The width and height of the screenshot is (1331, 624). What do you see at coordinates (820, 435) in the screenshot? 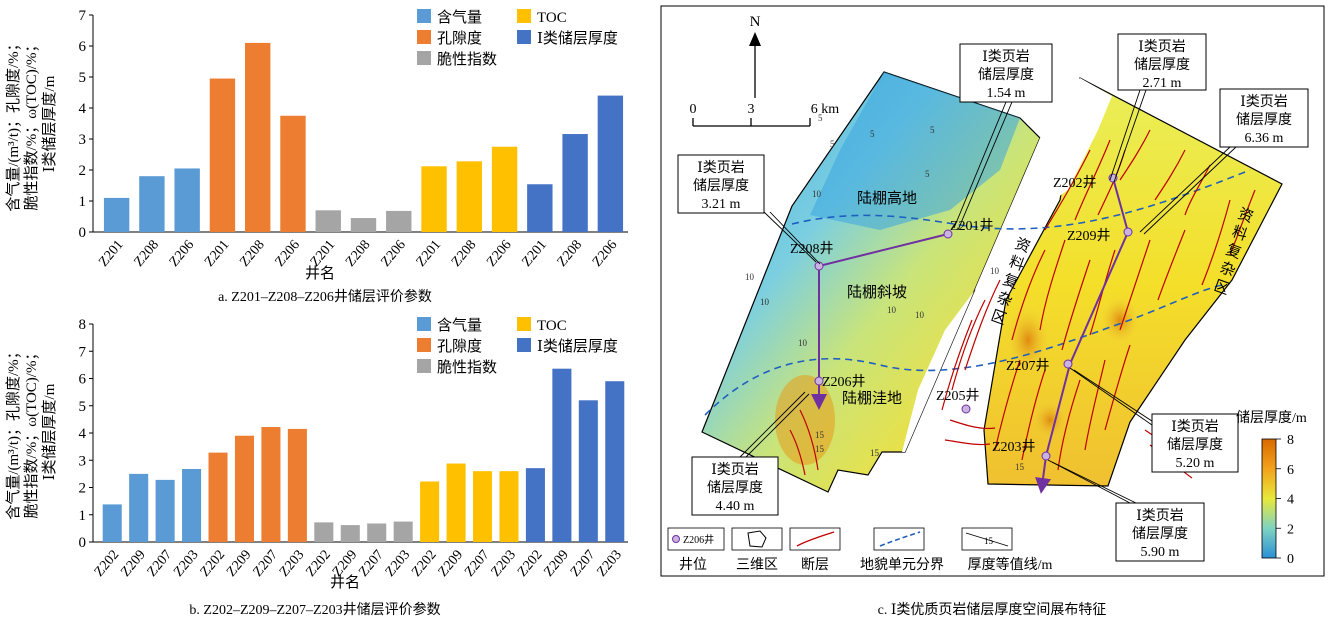
I see `contour-label: 15` at bounding box center [820, 435].